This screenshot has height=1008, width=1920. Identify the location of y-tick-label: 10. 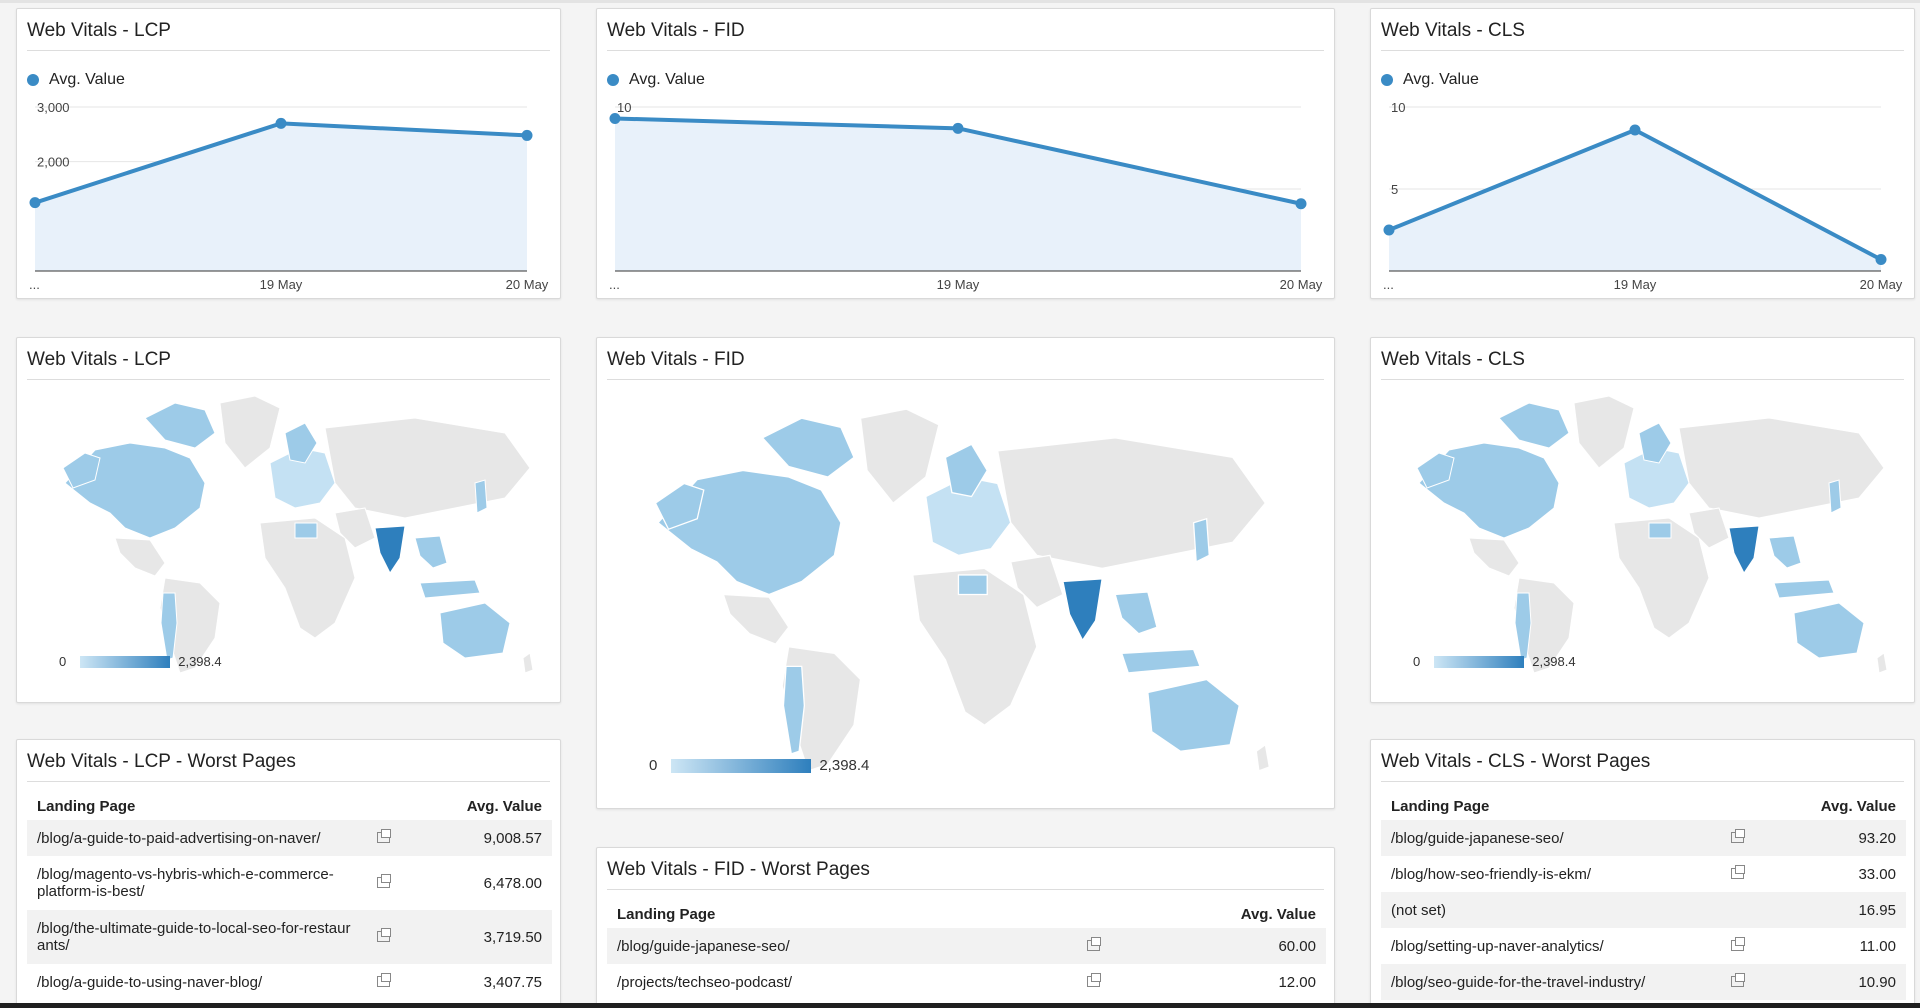
(624, 107).